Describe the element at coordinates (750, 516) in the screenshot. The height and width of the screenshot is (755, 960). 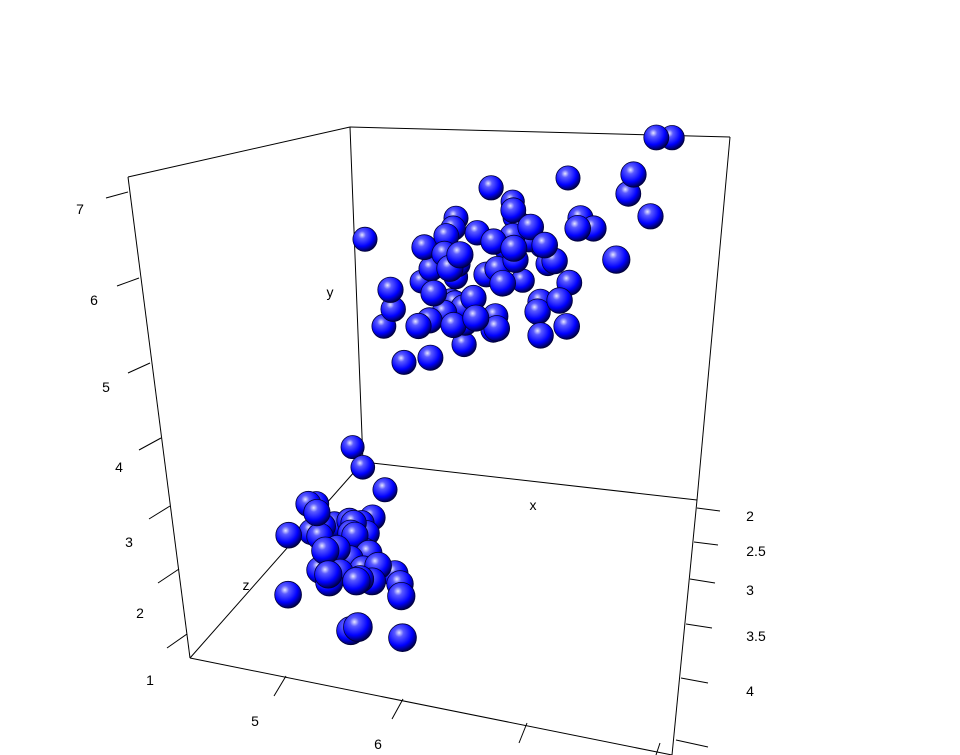
I see `z-tick-label: 2` at that location.